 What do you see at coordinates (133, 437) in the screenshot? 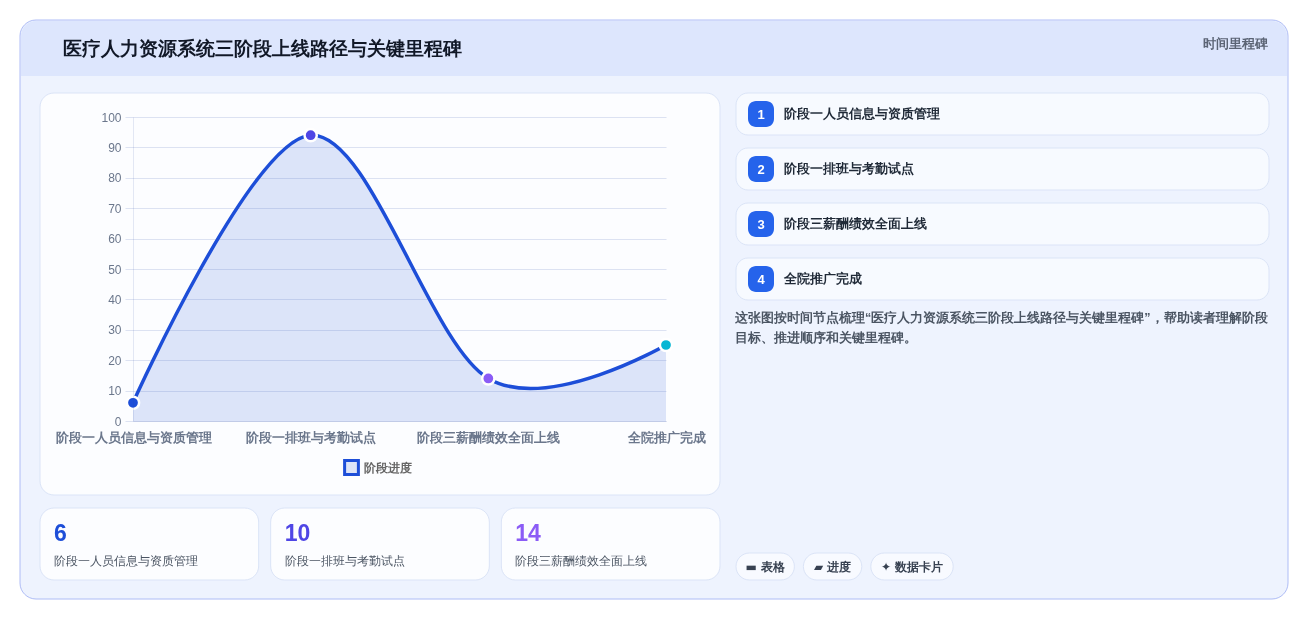
I see `x-tick-label: 阶段一人员信息与资质管理` at bounding box center [133, 437].